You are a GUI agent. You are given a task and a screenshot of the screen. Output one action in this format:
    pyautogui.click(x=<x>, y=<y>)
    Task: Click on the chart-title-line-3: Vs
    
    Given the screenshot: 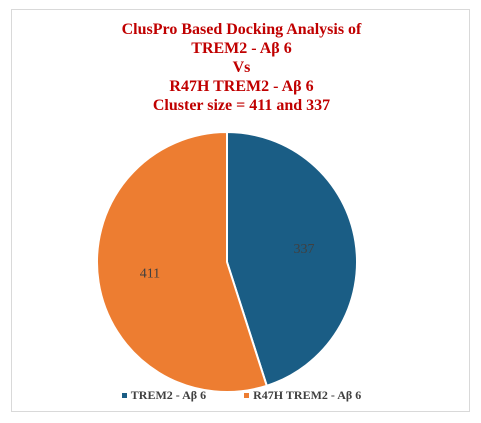 What is the action you would take?
    pyautogui.click(x=241, y=67)
    